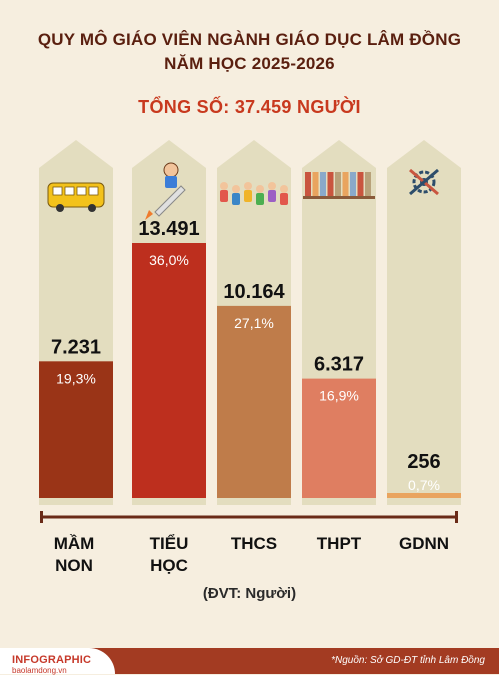 This screenshot has height=675, width=499. I want to click on source-note: *Nguồn: Sở GD-ĐT tỉnh Lâm Đồng, so click(408, 660).